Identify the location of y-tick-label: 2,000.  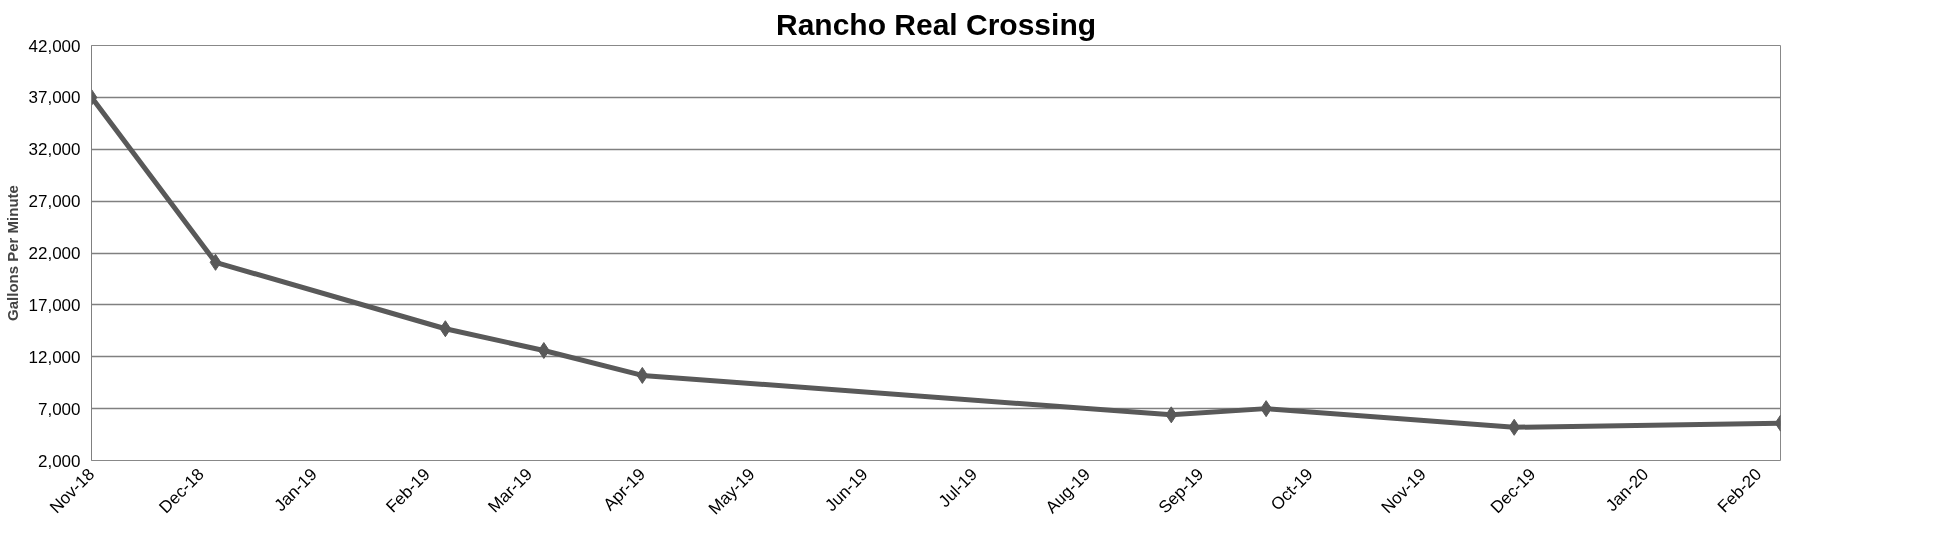
(59, 461).